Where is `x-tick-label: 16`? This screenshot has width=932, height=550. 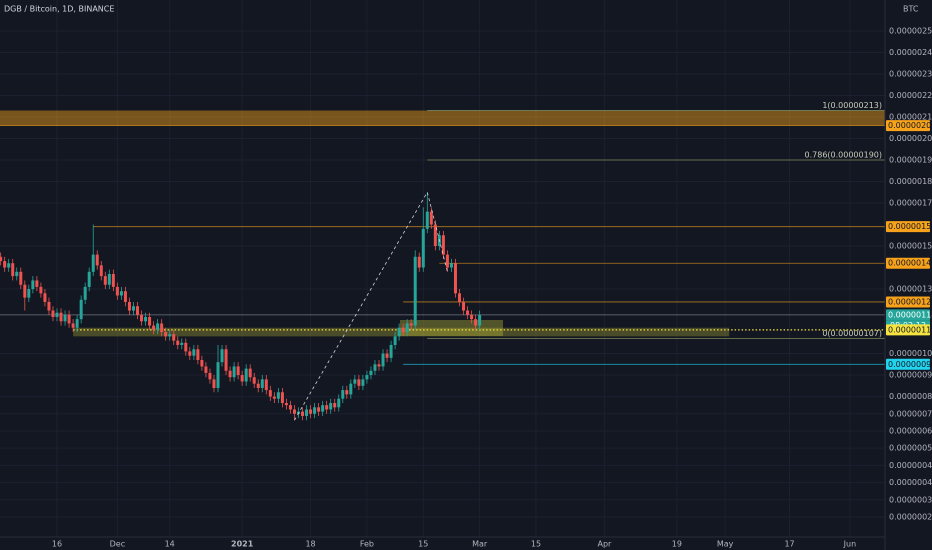
x-tick-label: 16 is located at coordinates (57, 544).